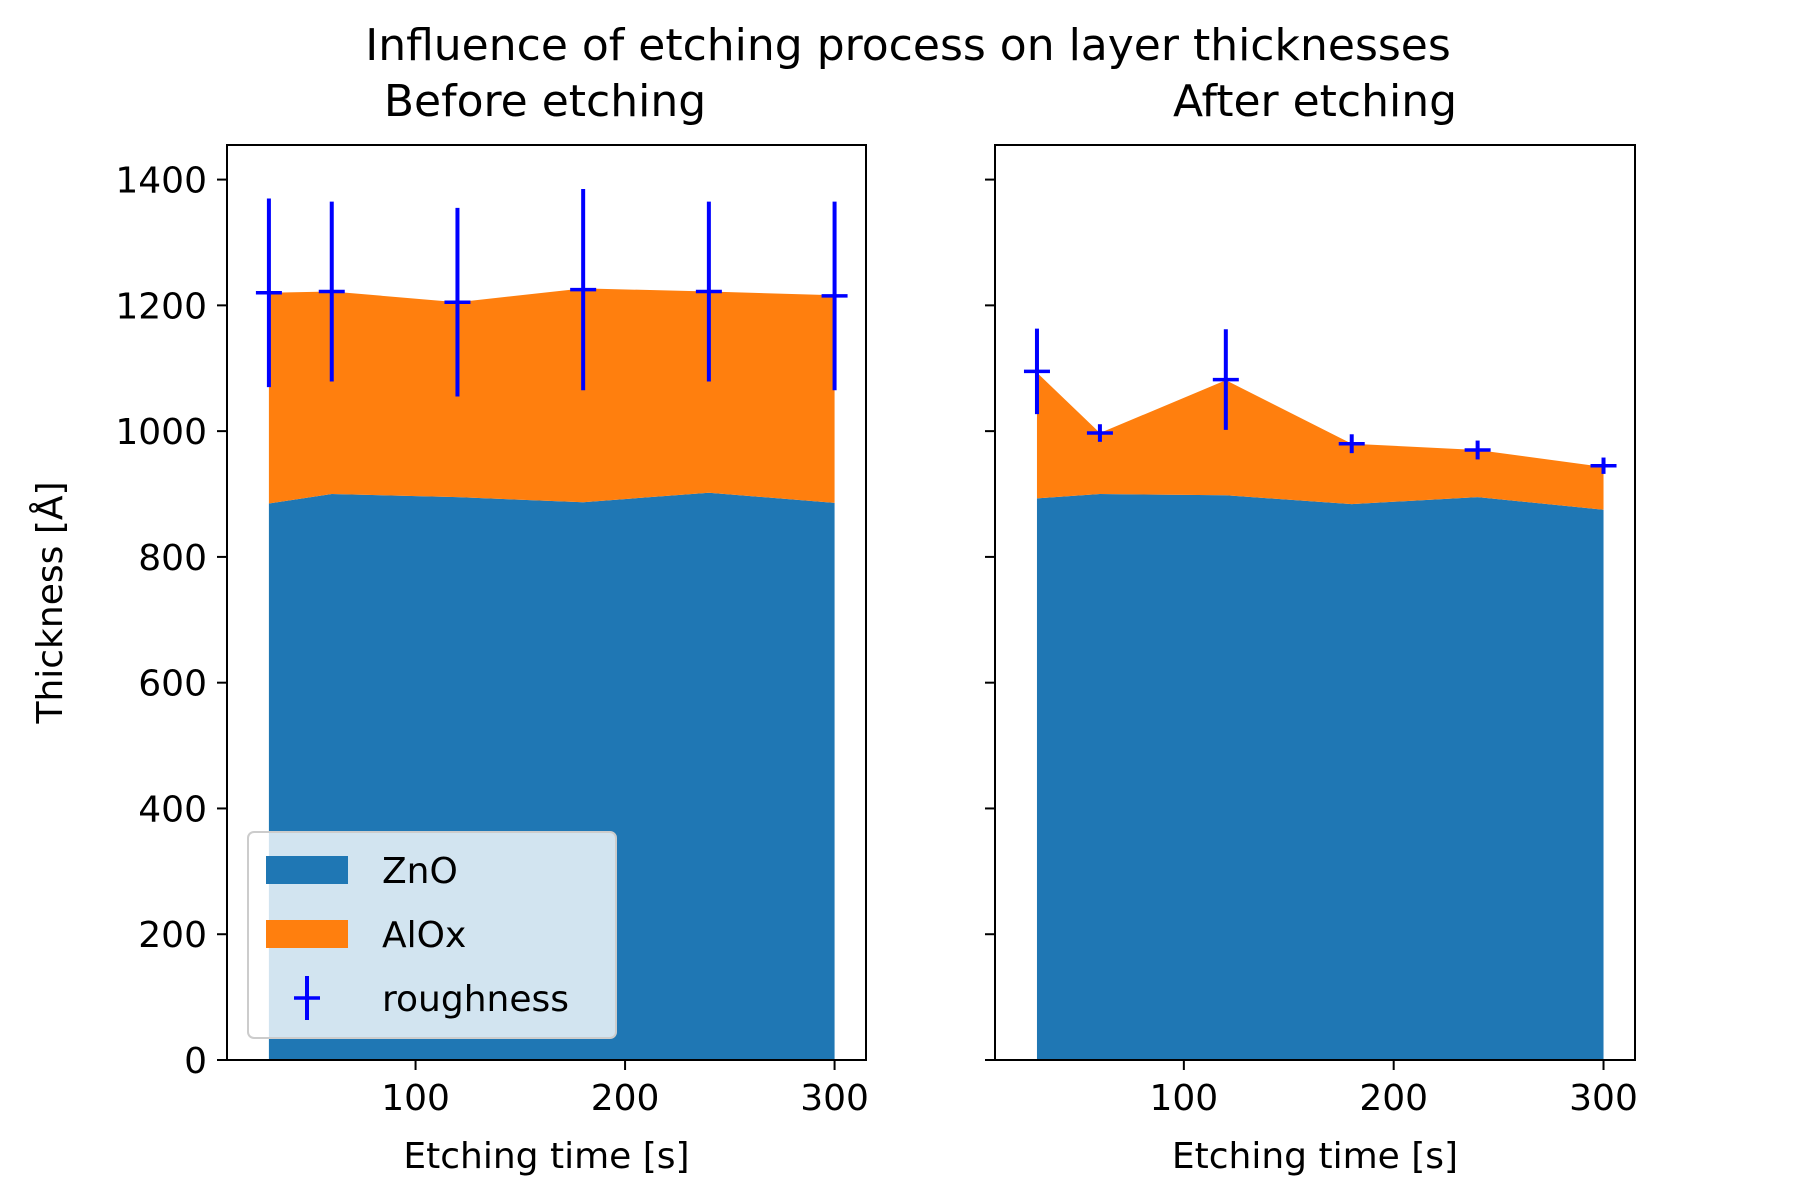 This screenshot has height=1200, width=1800. Describe the element at coordinates (307, 870) in the screenshot. I see `legend-item-zno-swatch` at that location.